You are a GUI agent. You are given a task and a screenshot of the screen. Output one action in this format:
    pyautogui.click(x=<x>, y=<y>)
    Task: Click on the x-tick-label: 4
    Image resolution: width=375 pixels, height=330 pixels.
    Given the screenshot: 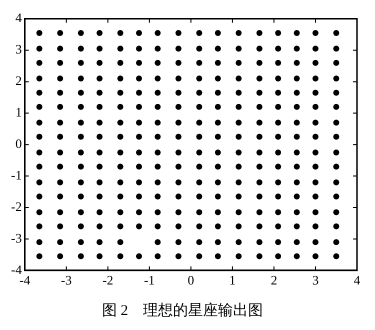 What is the action you would take?
    pyautogui.click(x=357, y=280)
    